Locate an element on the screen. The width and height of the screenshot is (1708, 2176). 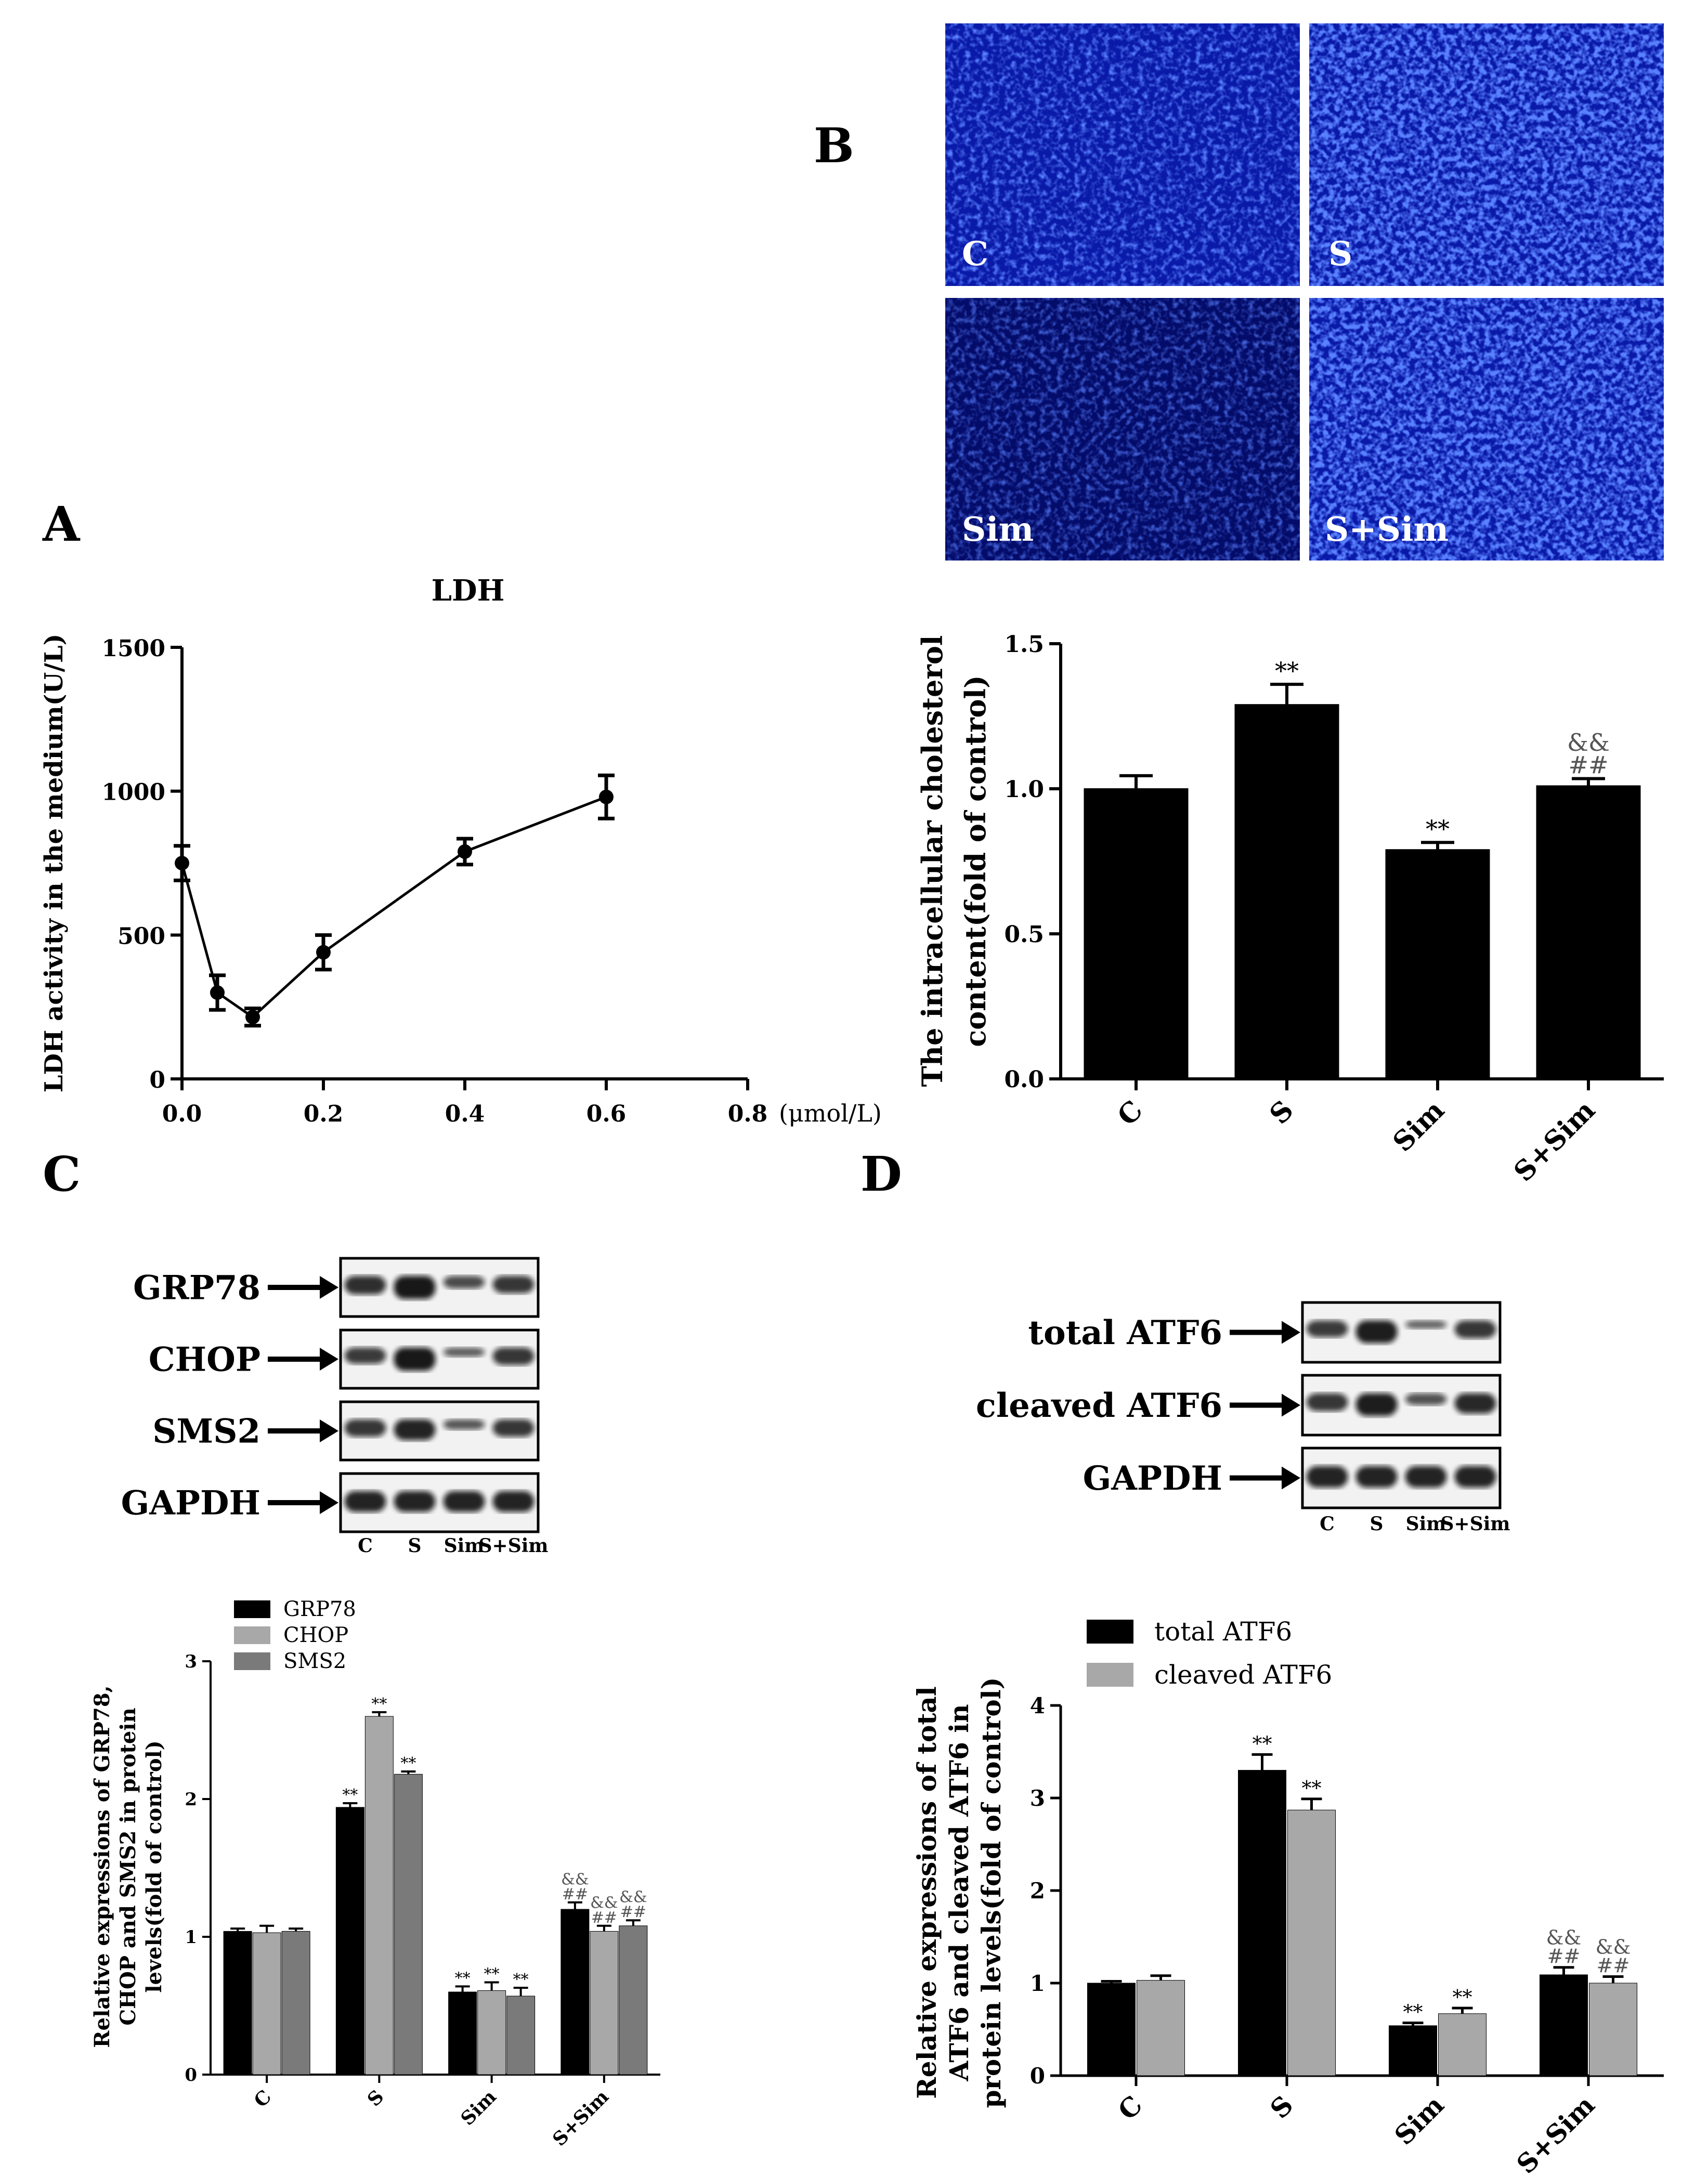
chart-d-ytick-label: 3 is located at coordinates (1037, 1798).